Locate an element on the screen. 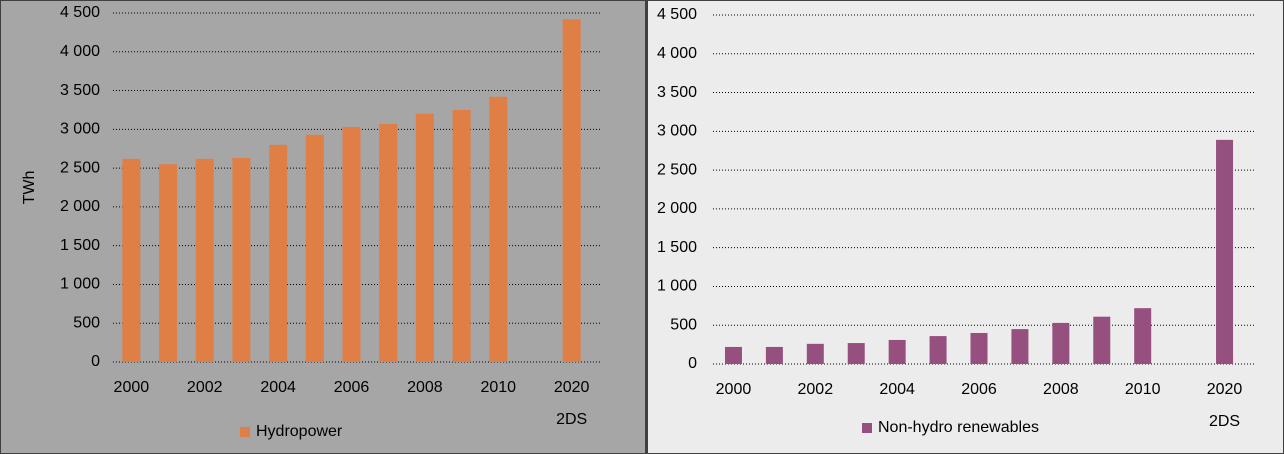  y-axis-label: TWh is located at coordinates (29, 188).